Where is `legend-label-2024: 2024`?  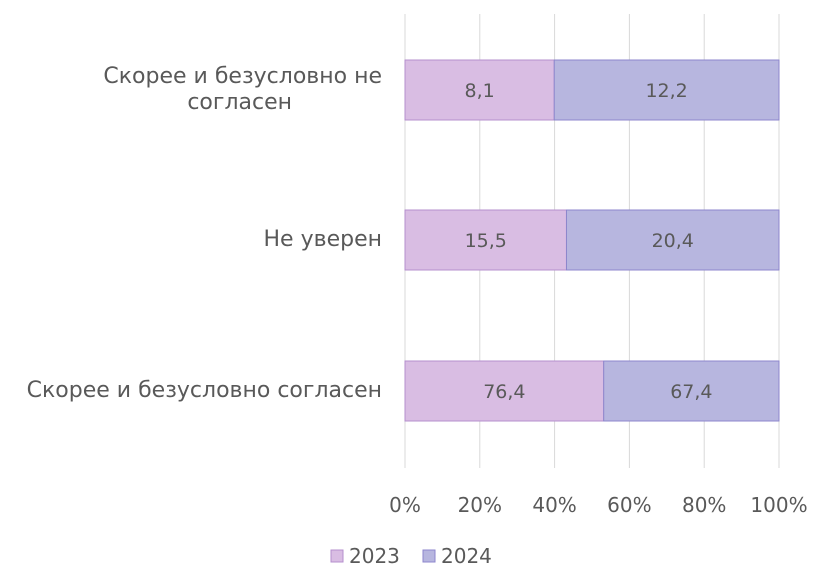 legend-label-2024: 2024 is located at coordinates (466, 556).